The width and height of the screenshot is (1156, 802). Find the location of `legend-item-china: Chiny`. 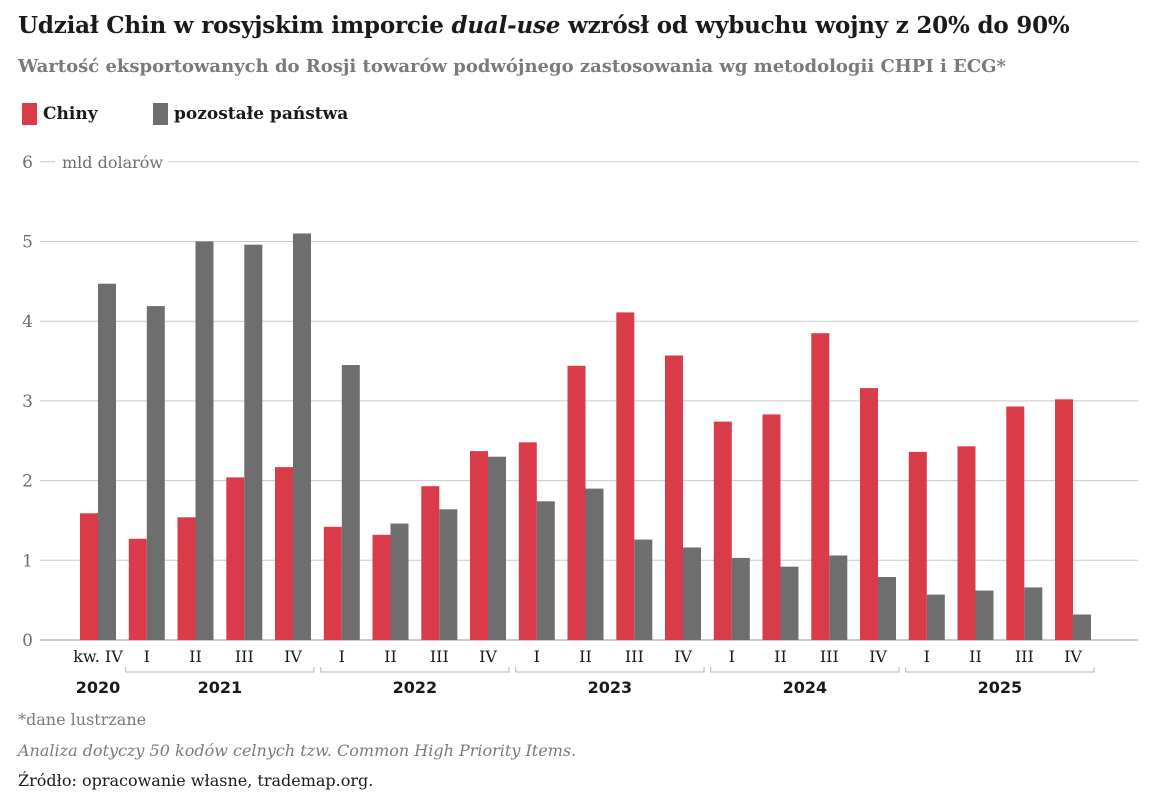

legend-item-china: Chiny is located at coordinates (60, 114).